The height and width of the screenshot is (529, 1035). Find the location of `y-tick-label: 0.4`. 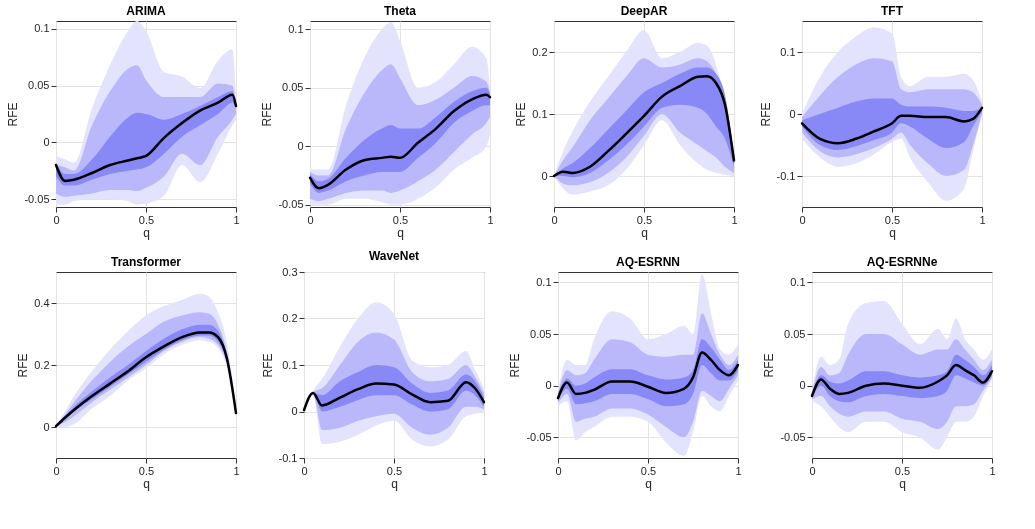

y-tick-label: 0.4 is located at coordinates (42, 302).